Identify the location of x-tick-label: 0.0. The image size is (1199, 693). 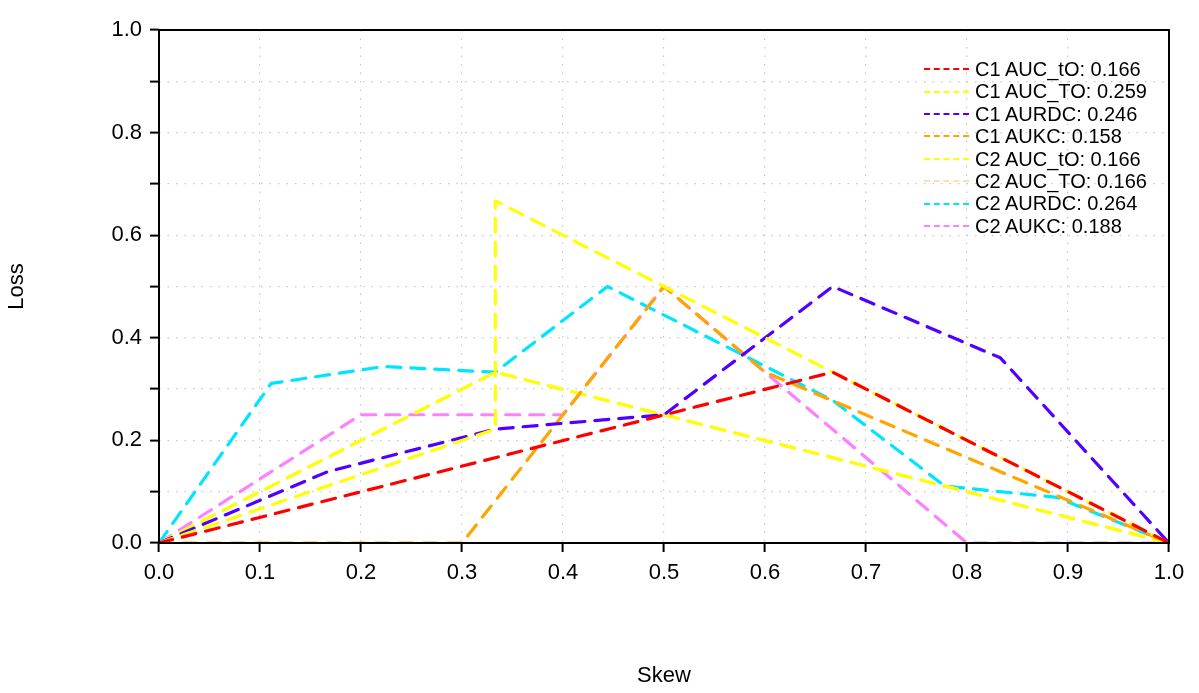
(159, 572).